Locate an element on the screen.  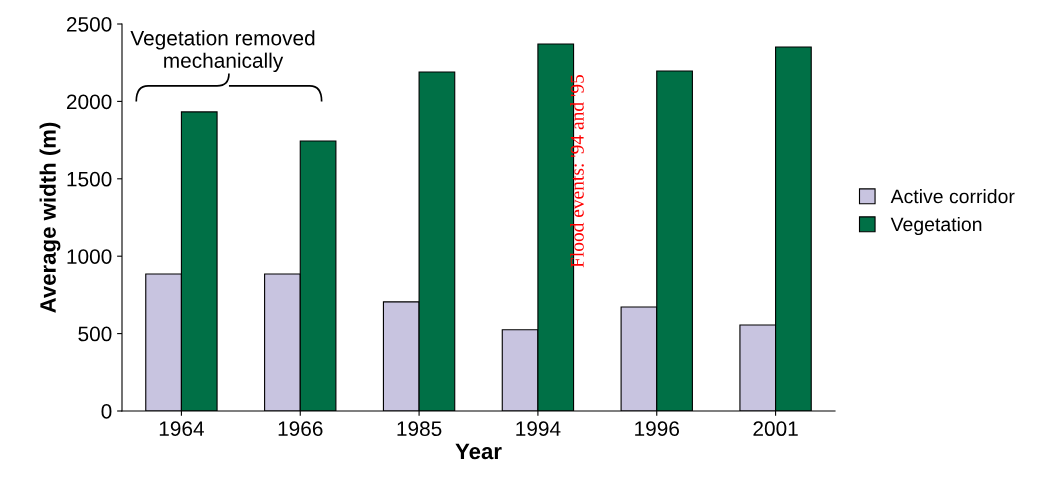
y-axis-title: Average width (m) is located at coordinates (50, 217).